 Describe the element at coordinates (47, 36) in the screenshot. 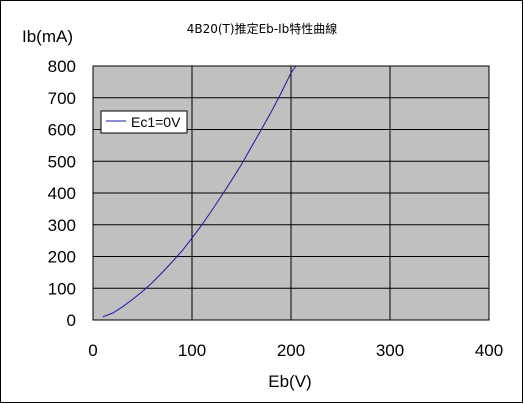

I see `y-axis-label: Ib(mA)` at that location.